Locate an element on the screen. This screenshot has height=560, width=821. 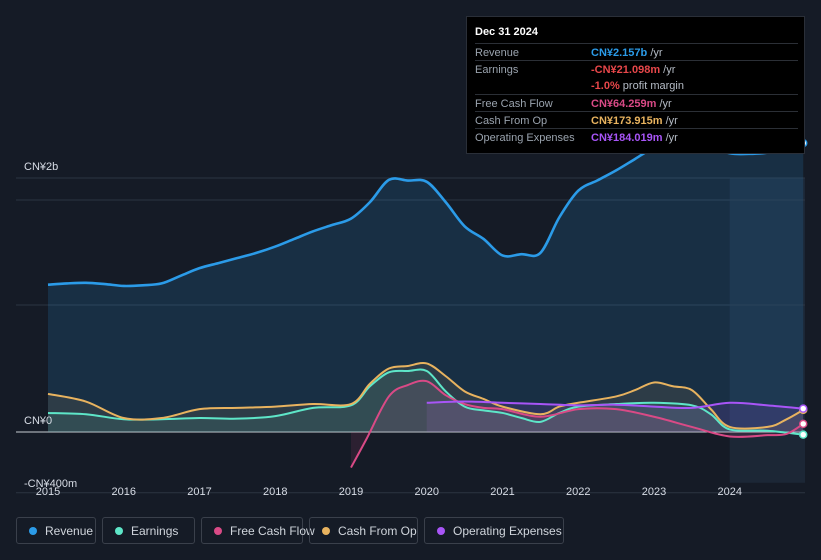
legend-label: Free Cash Flow is located at coordinates (272, 531).